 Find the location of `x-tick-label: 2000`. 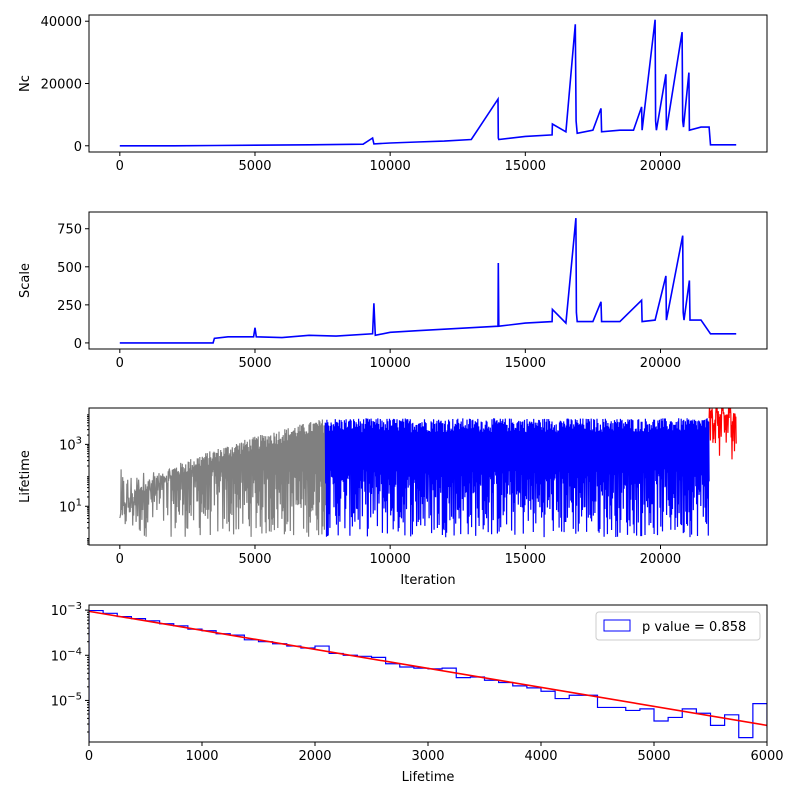

x-tick-label: 2000 is located at coordinates (314, 756).